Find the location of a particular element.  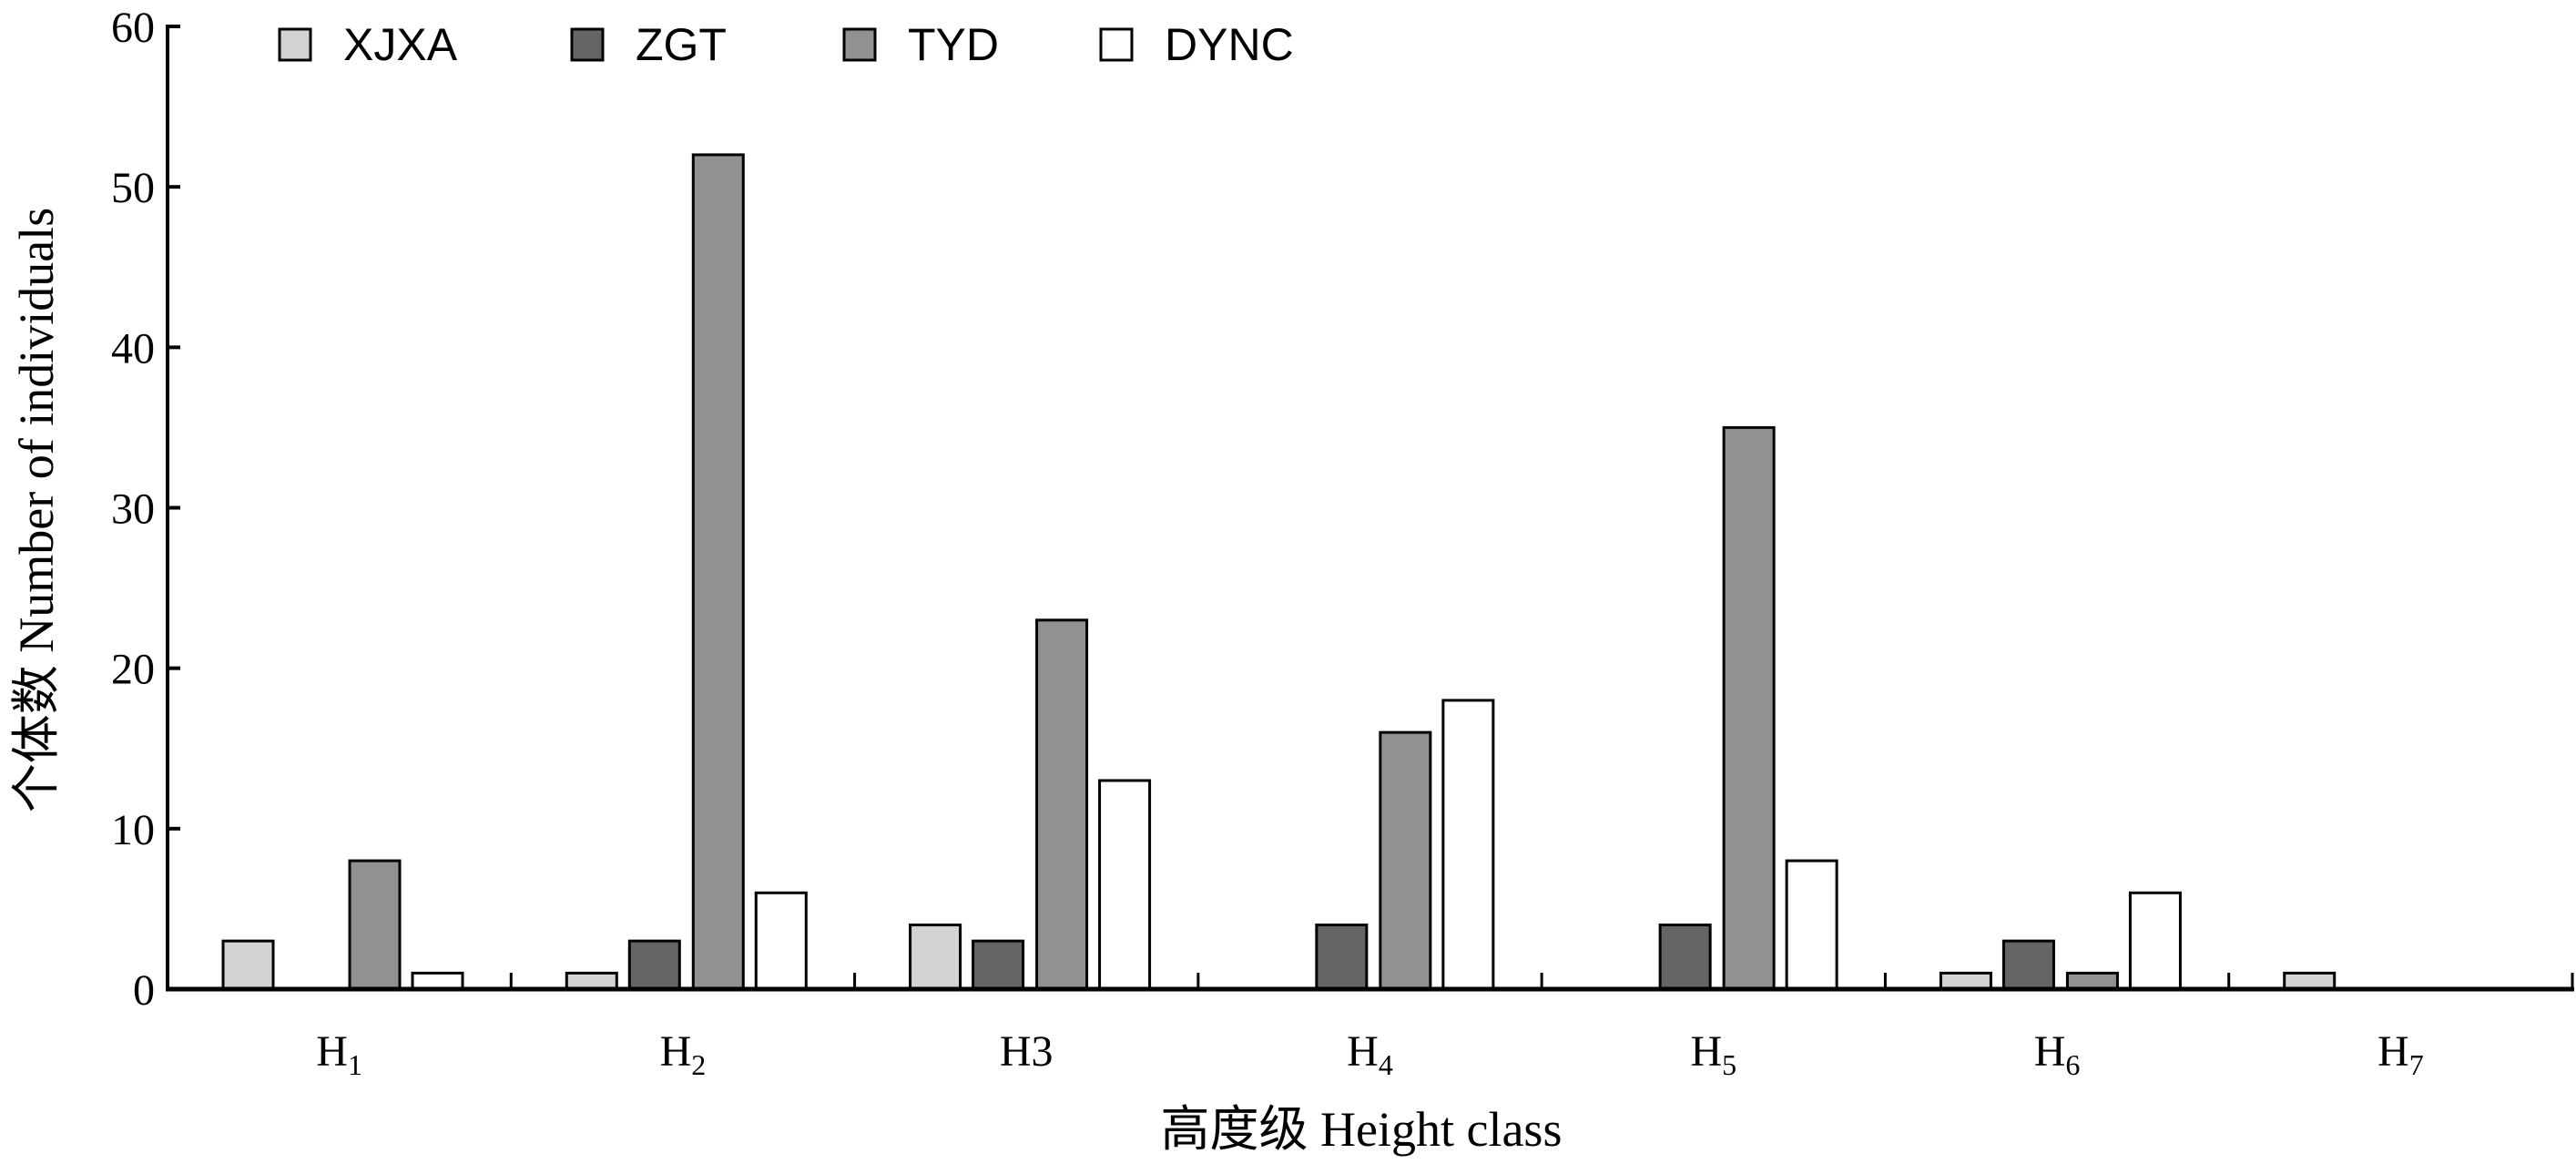

y-tick-label: 30 is located at coordinates (133, 509).